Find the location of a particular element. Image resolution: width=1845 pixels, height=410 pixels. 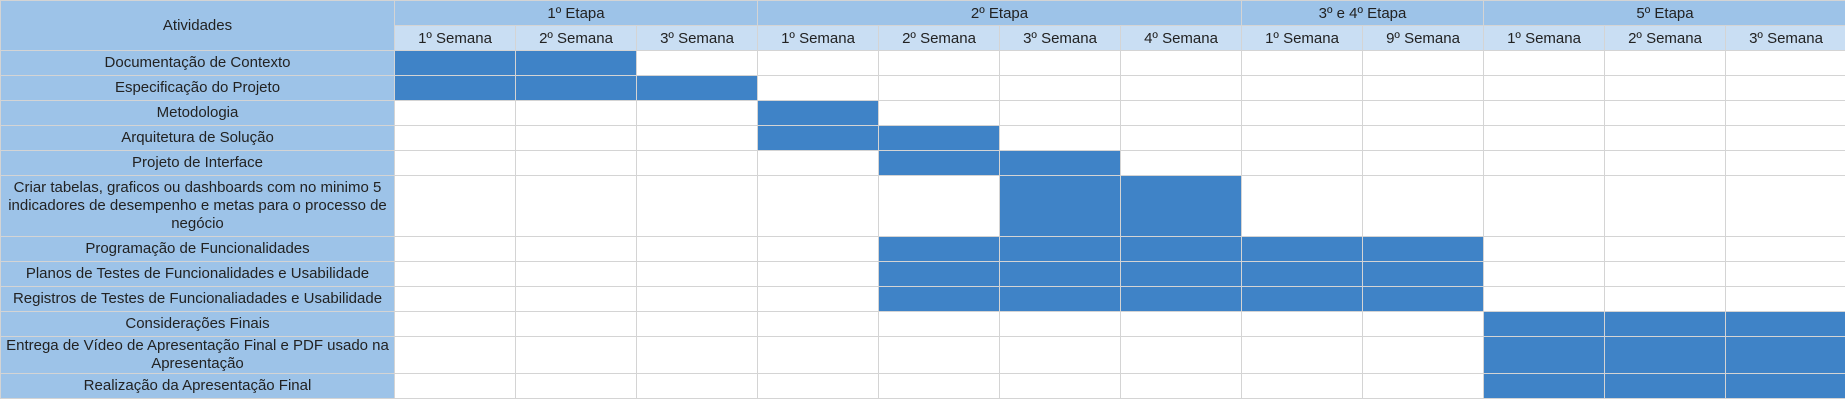

activities-header: Atividades is located at coordinates (197, 25).